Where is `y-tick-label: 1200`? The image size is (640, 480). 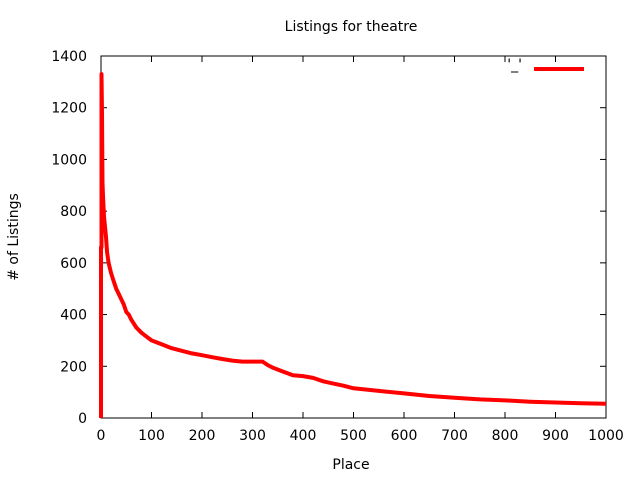 y-tick-label: 1200 is located at coordinates (69, 109).